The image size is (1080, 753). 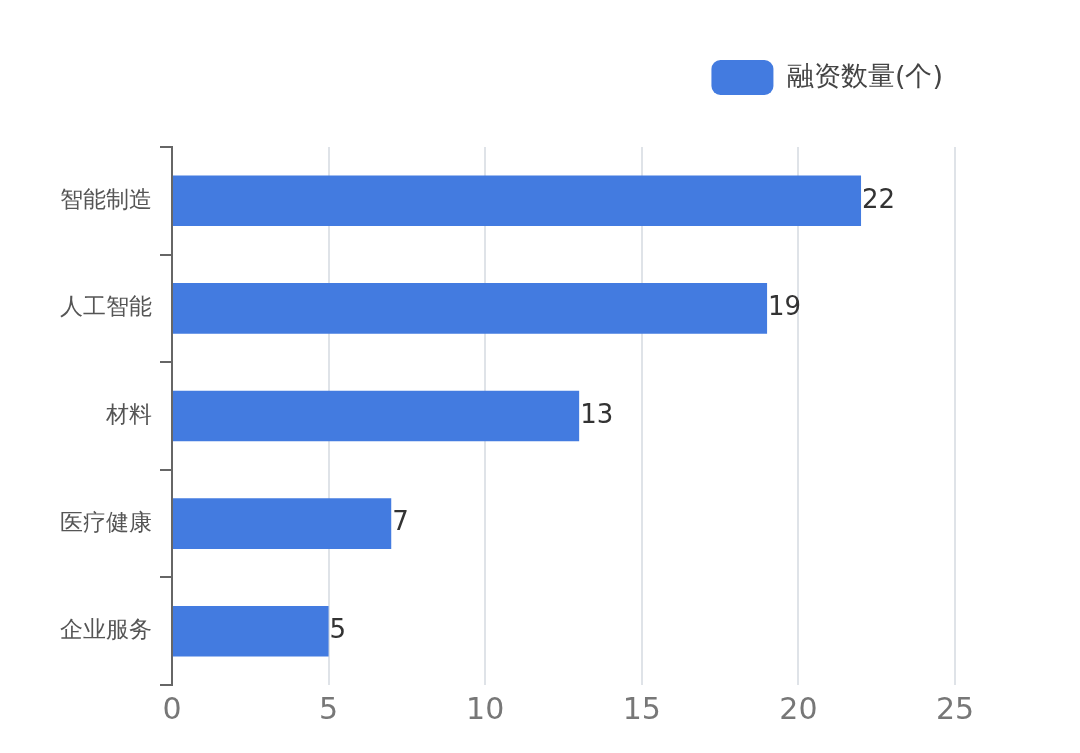 What do you see at coordinates (106, 521) in the screenshot?
I see `y-tick-label: 医疗健康` at bounding box center [106, 521].